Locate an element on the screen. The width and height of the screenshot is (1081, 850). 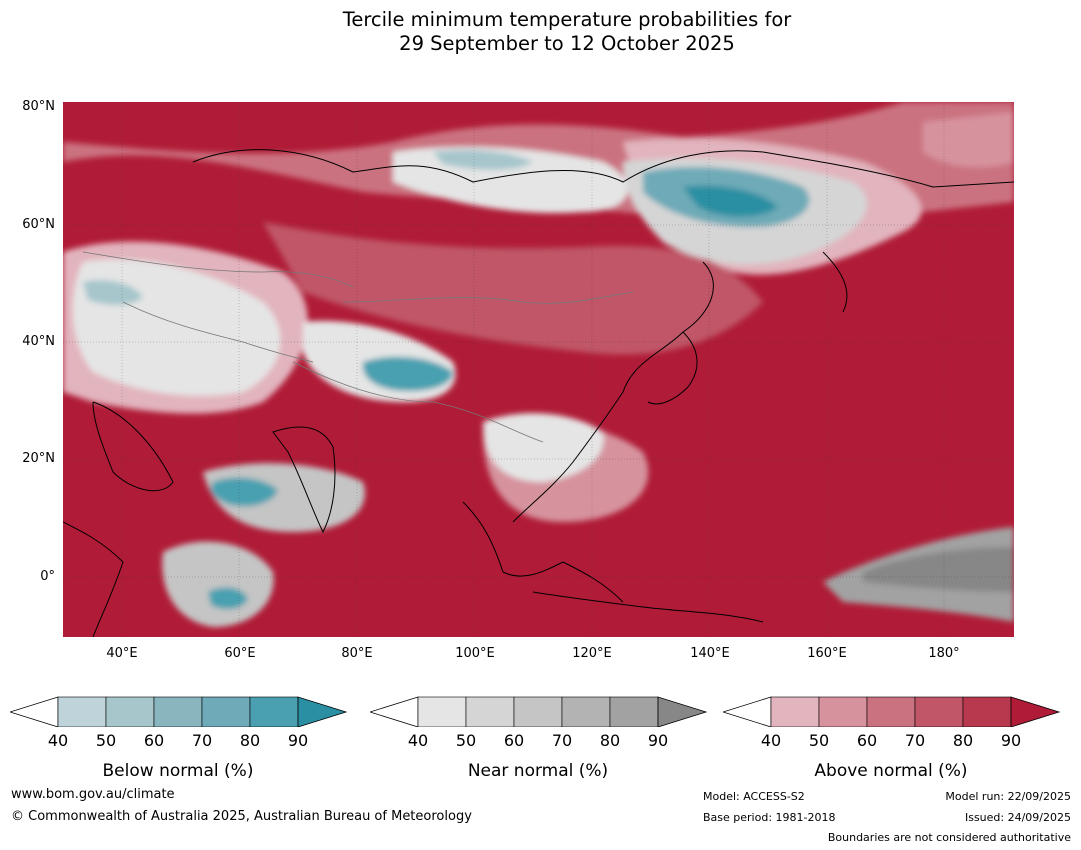
colorbar-below-normal-ticks: 40 50 60 70 80 90 is located at coordinates (180, 741).